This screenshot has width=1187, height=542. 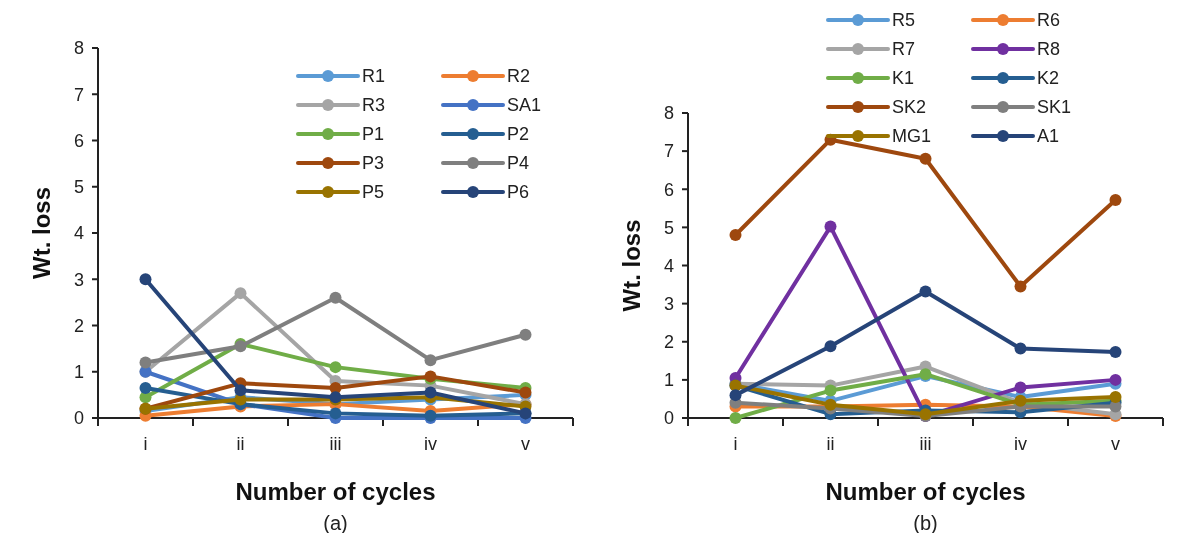 What do you see at coordinates (1049, 20) in the screenshot?
I see `legend-label: R6` at bounding box center [1049, 20].